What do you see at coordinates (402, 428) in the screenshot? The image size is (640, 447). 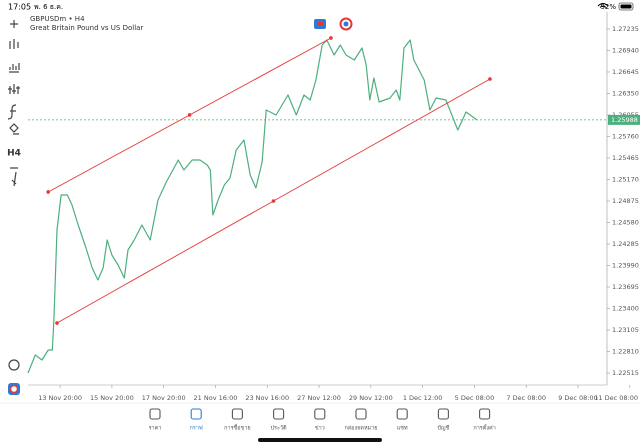 I see `tab-label: แชท` at bounding box center [402, 428].